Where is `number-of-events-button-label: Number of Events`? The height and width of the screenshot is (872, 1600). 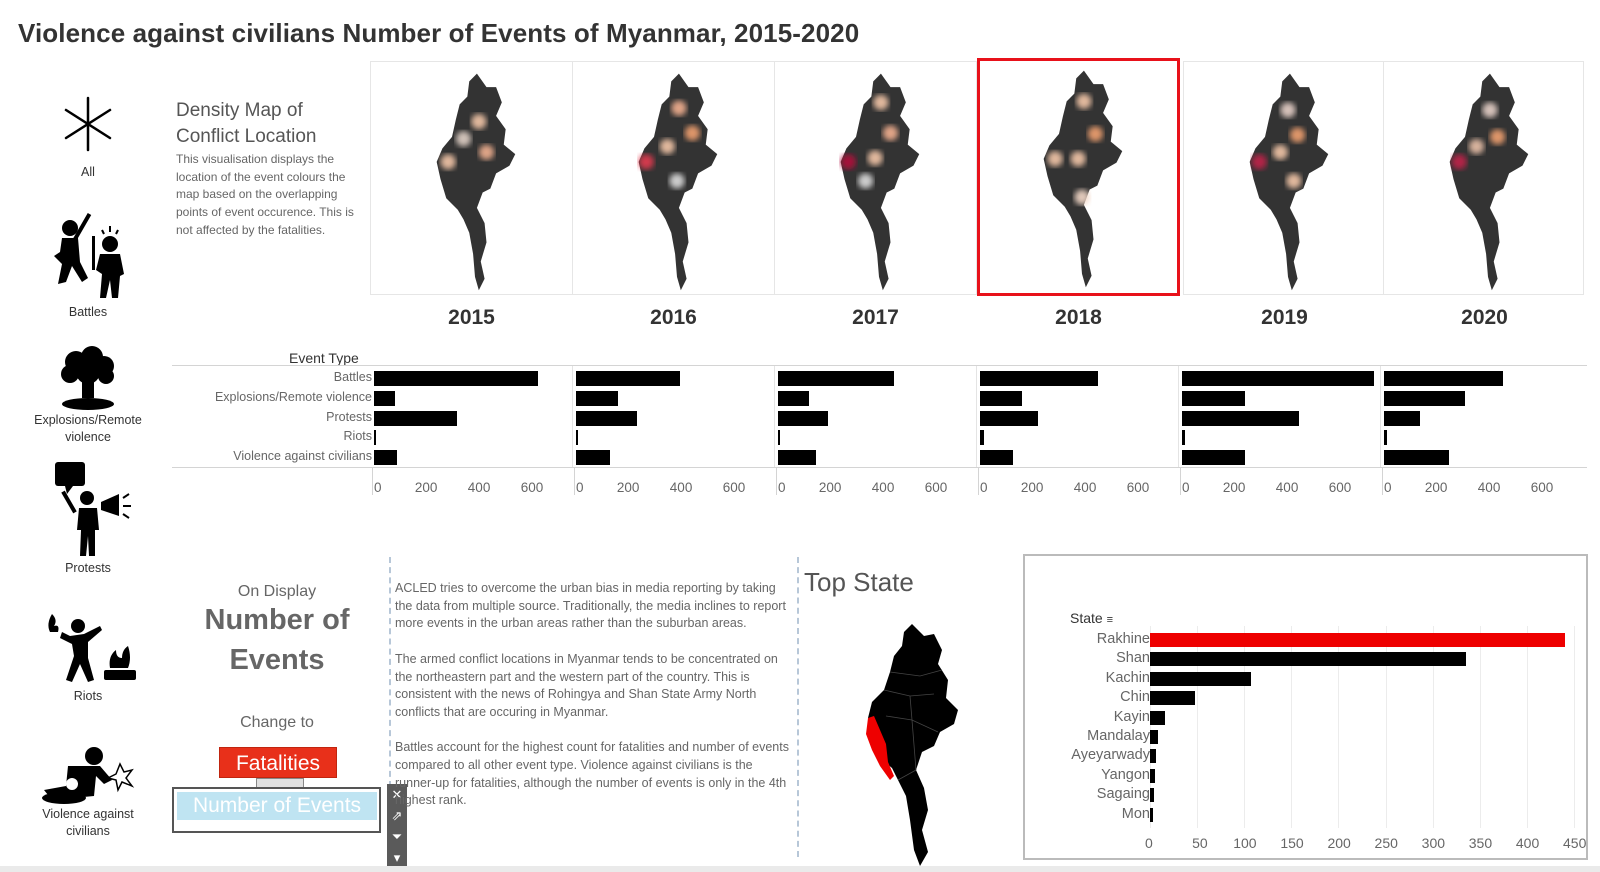 number-of-events-button-label: Number of Events is located at coordinates (277, 806).